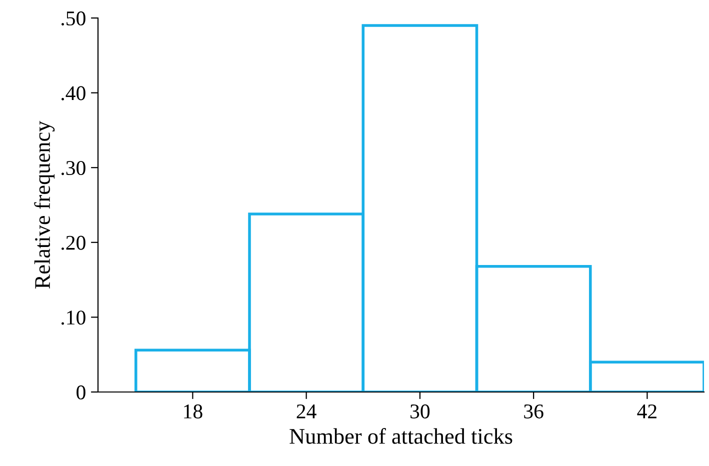 This screenshot has width=709, height=466. I want to click on x-tick-label: 18, so click(193, 411).